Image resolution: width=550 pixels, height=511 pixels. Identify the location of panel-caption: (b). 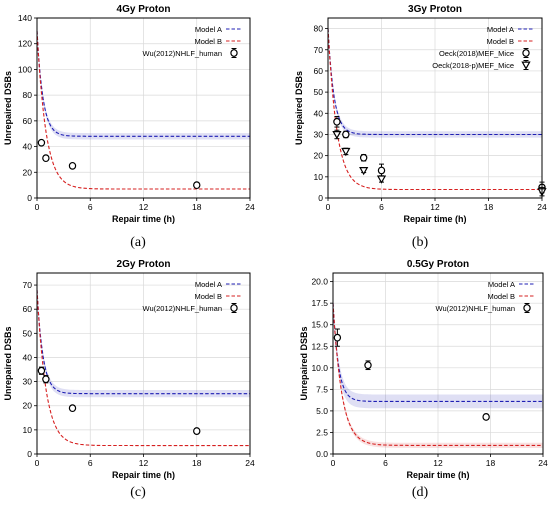
(420, 242).